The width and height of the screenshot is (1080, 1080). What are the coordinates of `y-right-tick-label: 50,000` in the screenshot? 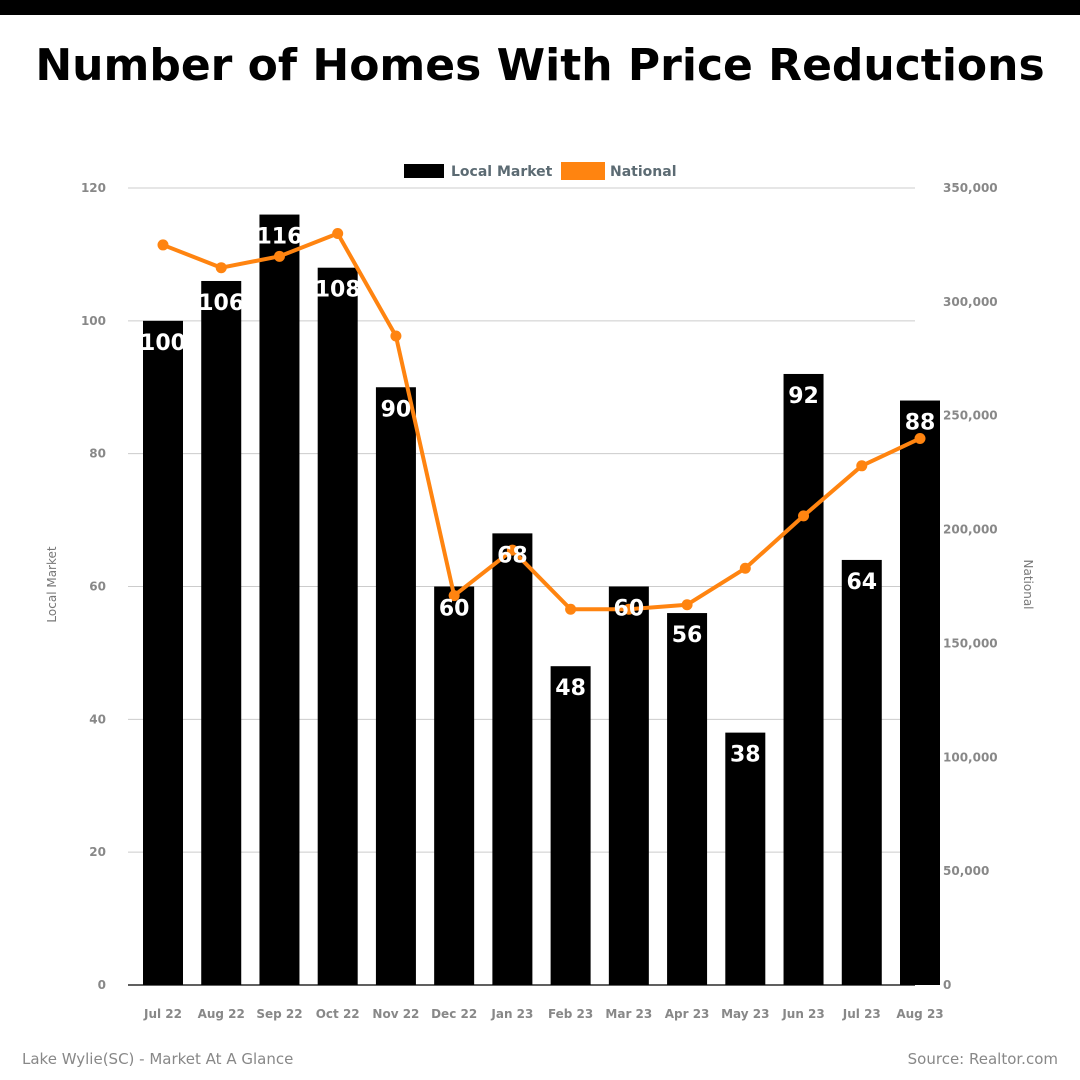 It's located at (966, 871).